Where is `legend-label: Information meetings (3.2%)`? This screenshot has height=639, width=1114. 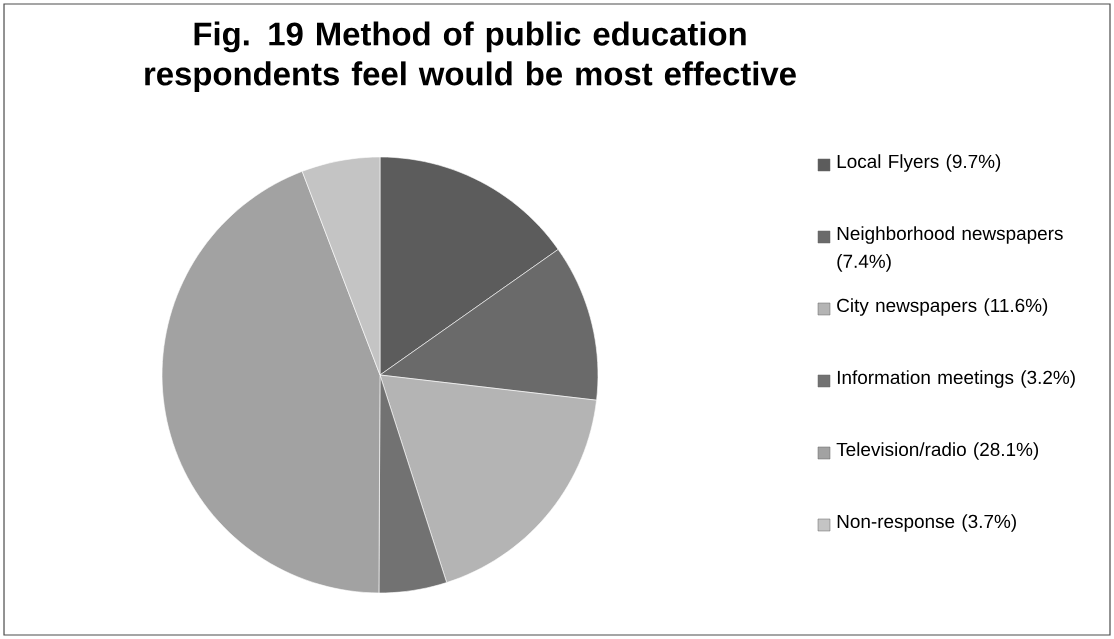 legend-label: Information meetings (3.2%) is located at coordinates (956, 379).